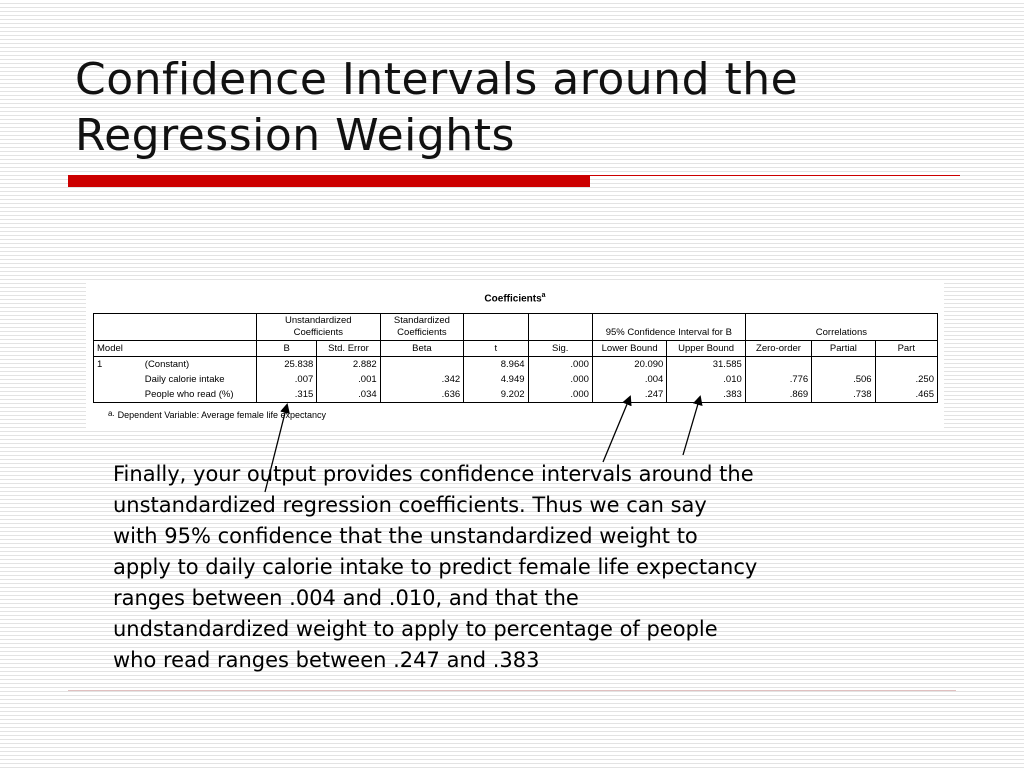 The image size is (1024, 768). Describe the element at coordinates (496, 364) in the screenshot. I see `cell-t: 8.964` at that location.